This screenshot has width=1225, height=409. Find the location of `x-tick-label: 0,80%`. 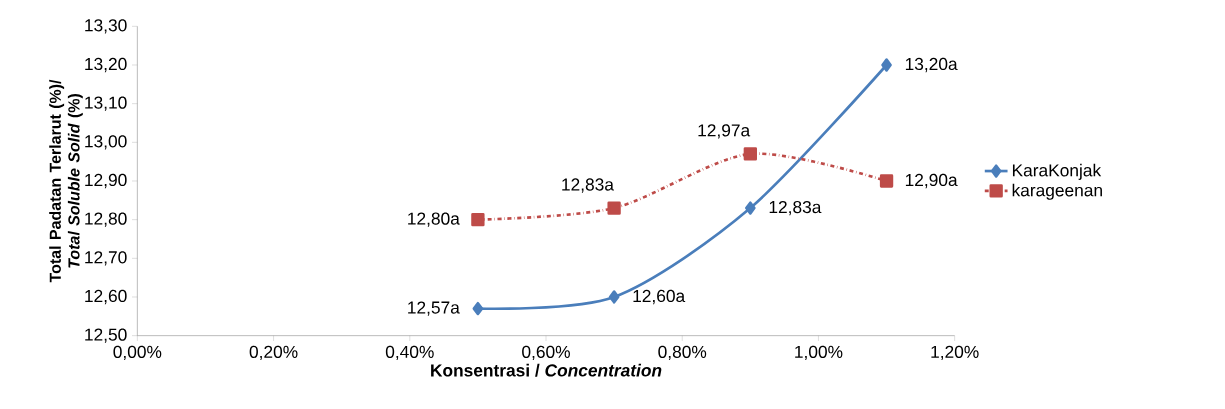

x-tick-label: 0,80% is located at coordinates (682, 353).